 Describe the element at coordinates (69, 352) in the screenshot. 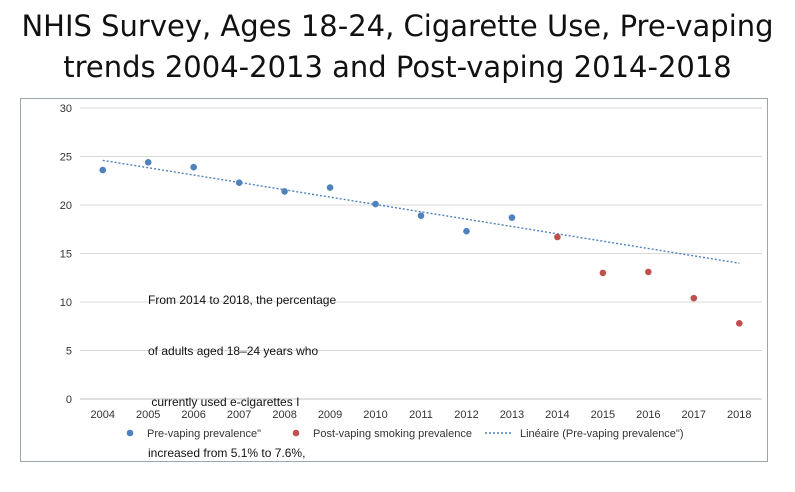

I see `y-tick-label: 5` at that location.